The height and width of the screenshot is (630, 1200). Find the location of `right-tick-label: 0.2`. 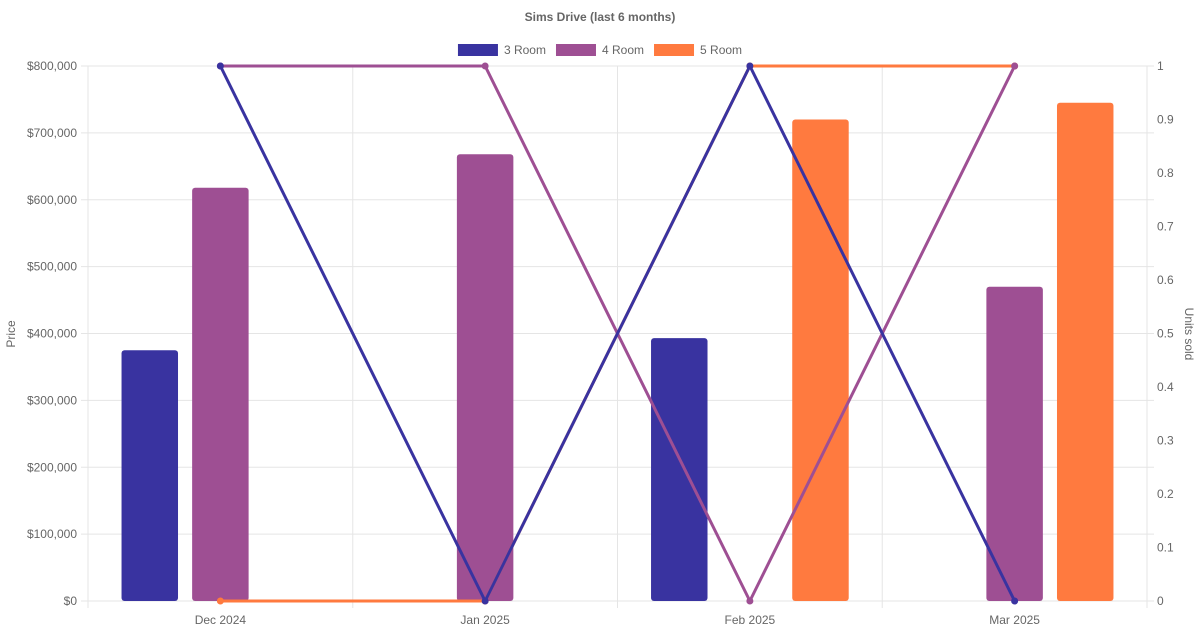

right-tick-label: 0.2 is located at coordinates (1165, 494).